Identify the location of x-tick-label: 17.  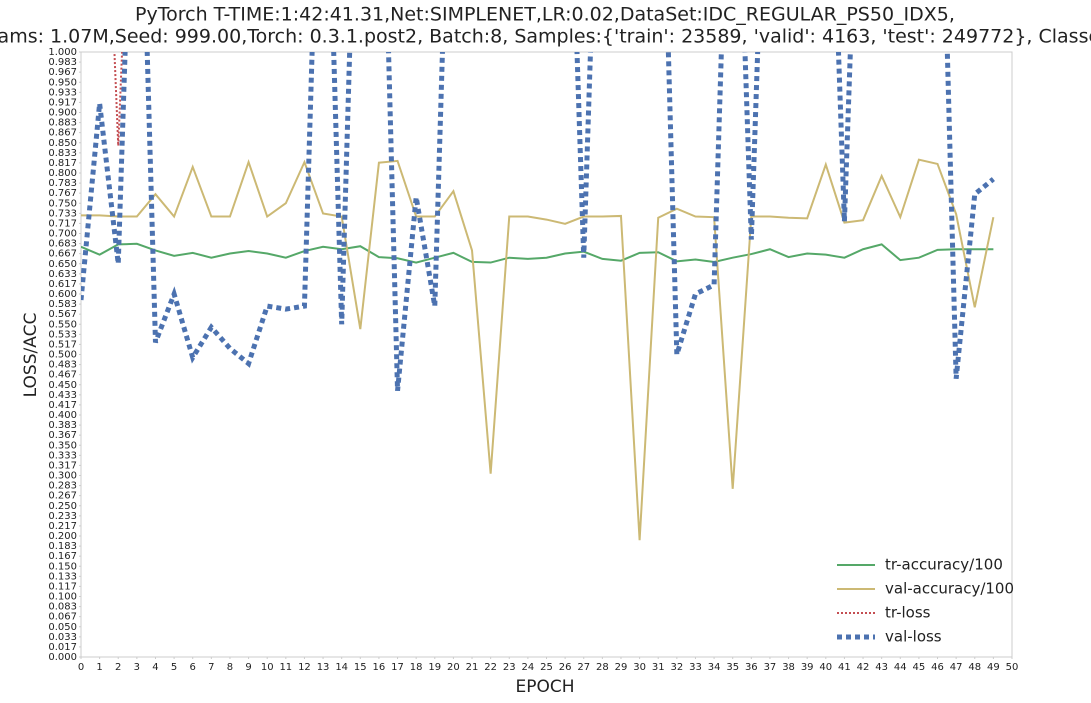
(397, 667).